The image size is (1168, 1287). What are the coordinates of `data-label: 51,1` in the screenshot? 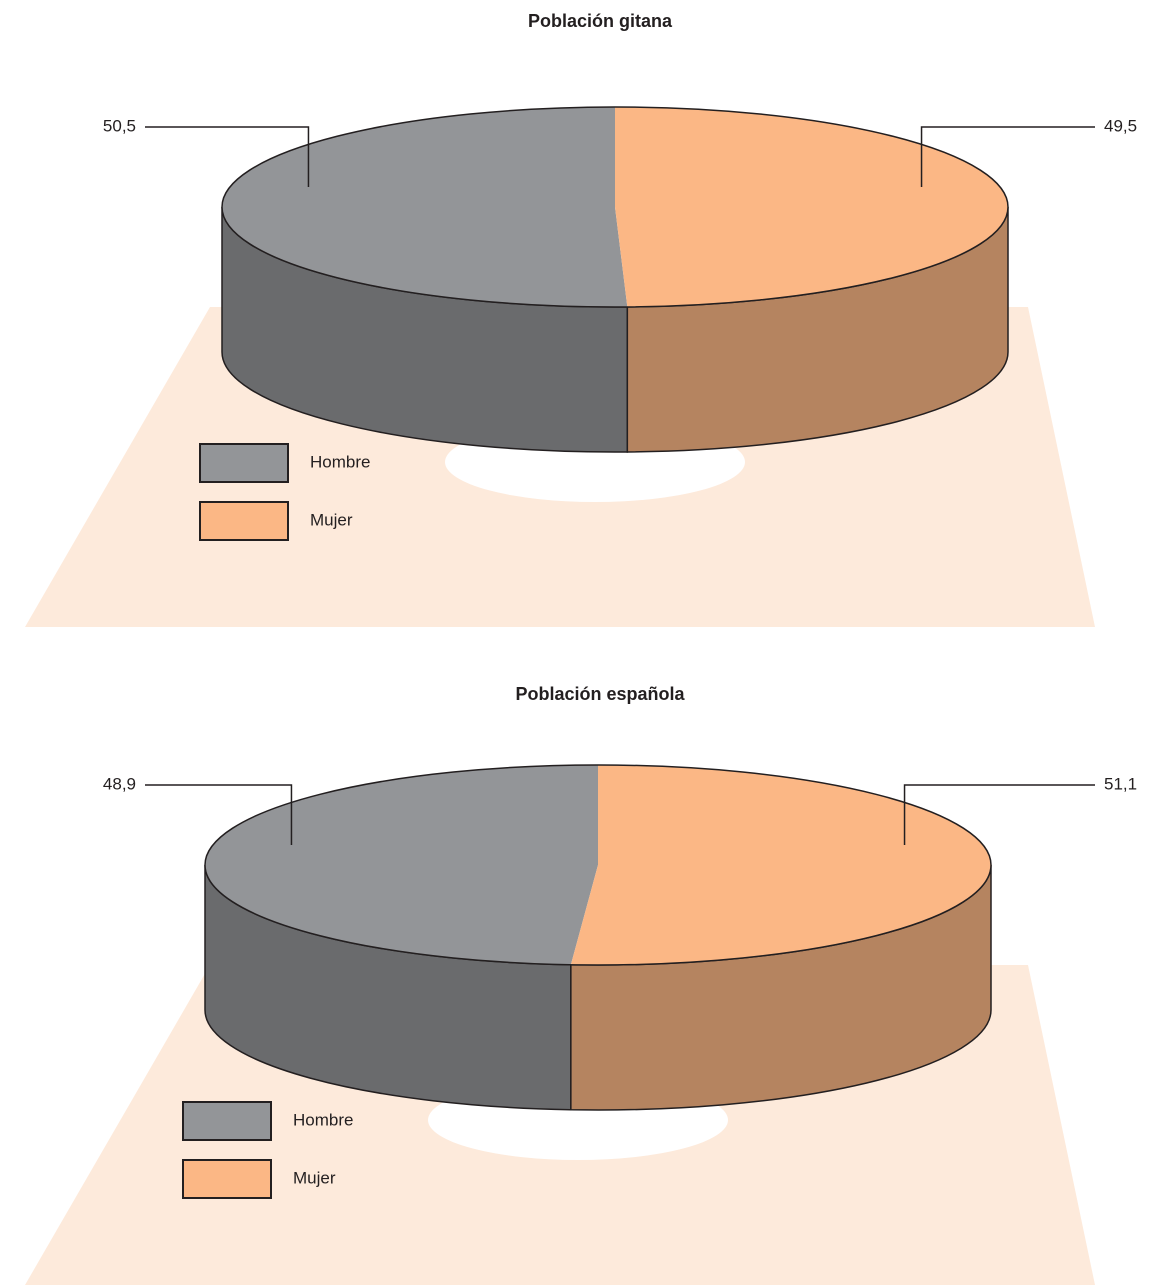 It's located at (1120, 783).